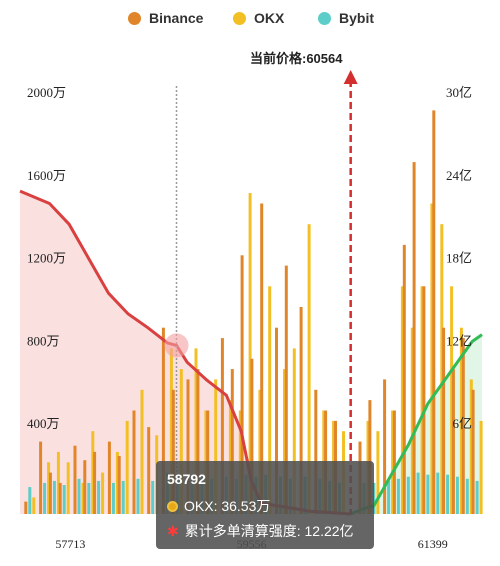  I want to click on short-liquidation-area, so click(416, 424).